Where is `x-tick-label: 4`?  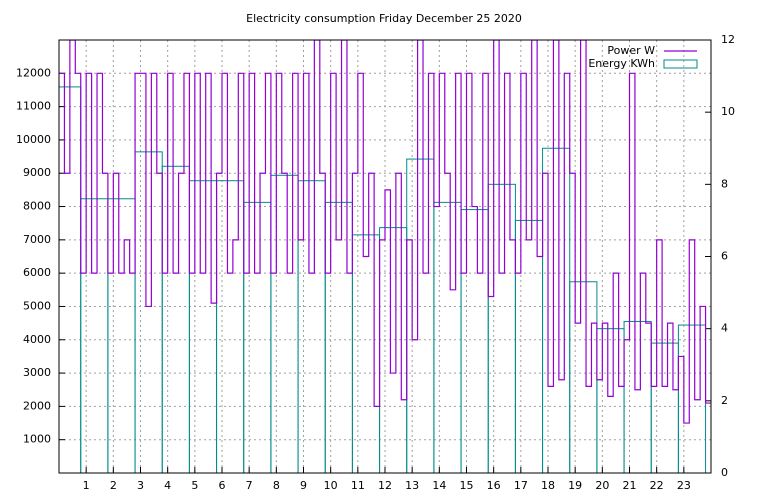
x-tick-label: 4 is located at coordinates (167, 485).